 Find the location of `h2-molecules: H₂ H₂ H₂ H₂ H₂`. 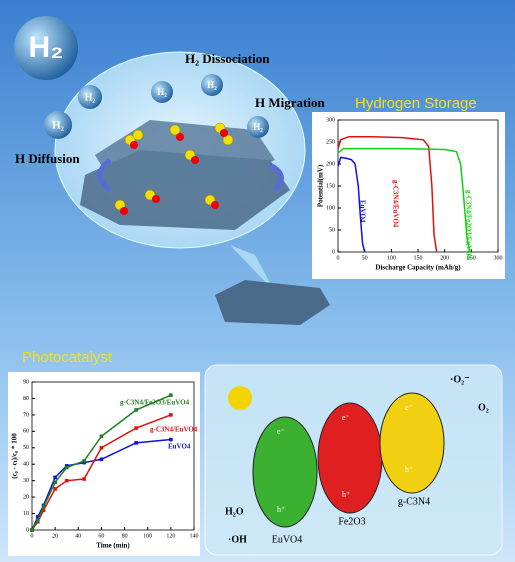

h2-molecules: H₂ H₂ H₂ H₂ H₂ is located at coordinates (156, 106).